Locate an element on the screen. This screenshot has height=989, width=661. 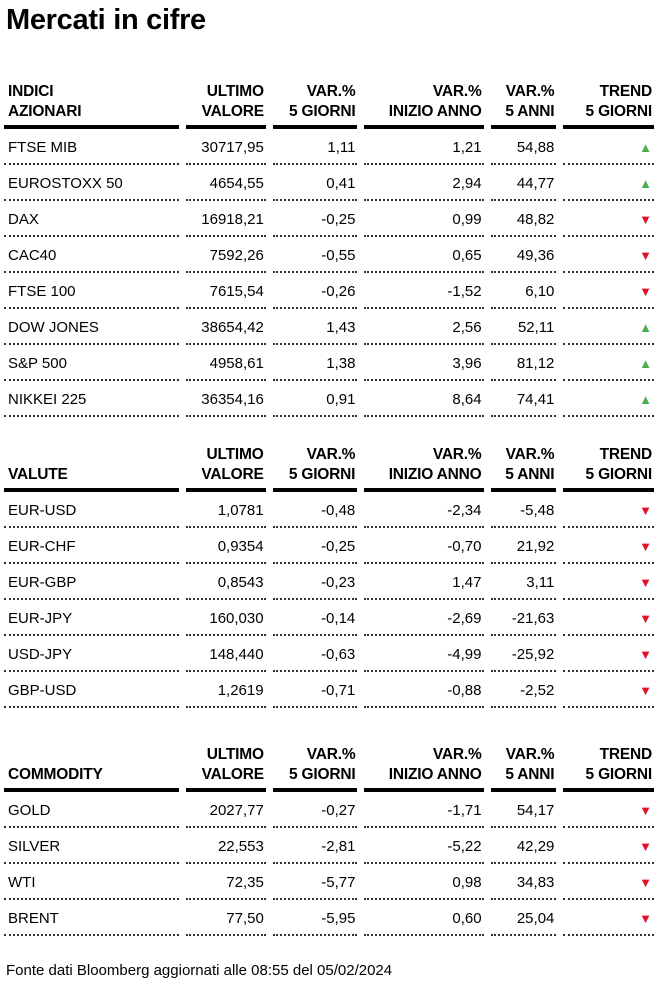
header-line: TREND is located at coordinates (626, 454).